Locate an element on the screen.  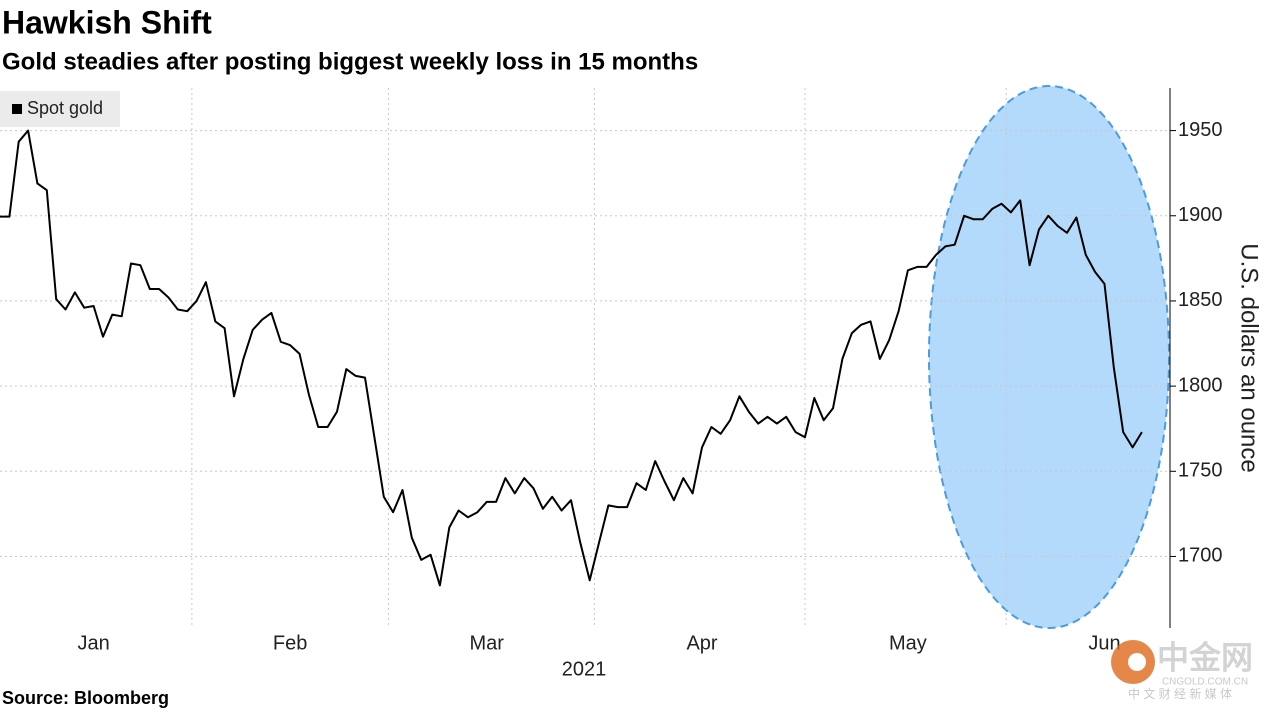
x-tick-label: Mar is located at coordinates (486, 643).